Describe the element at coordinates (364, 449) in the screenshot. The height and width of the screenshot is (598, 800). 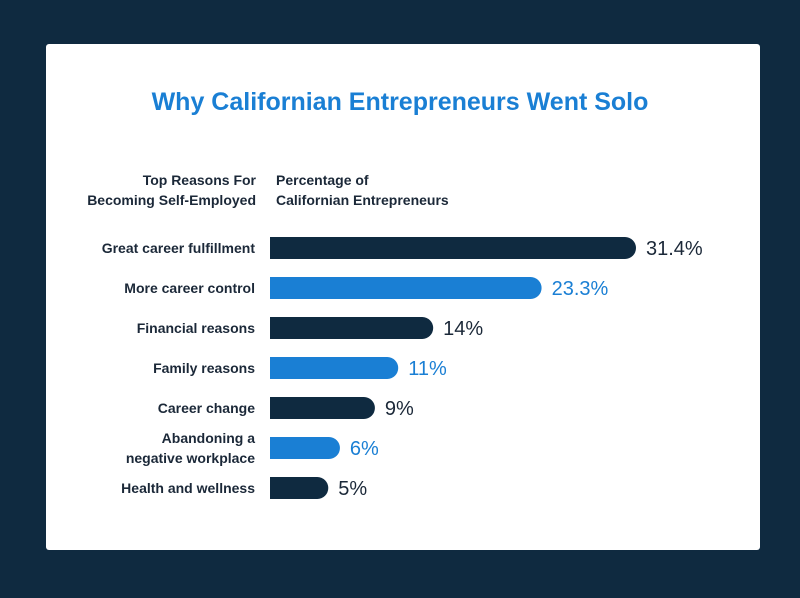
I see `value-label: 6%` at that location.